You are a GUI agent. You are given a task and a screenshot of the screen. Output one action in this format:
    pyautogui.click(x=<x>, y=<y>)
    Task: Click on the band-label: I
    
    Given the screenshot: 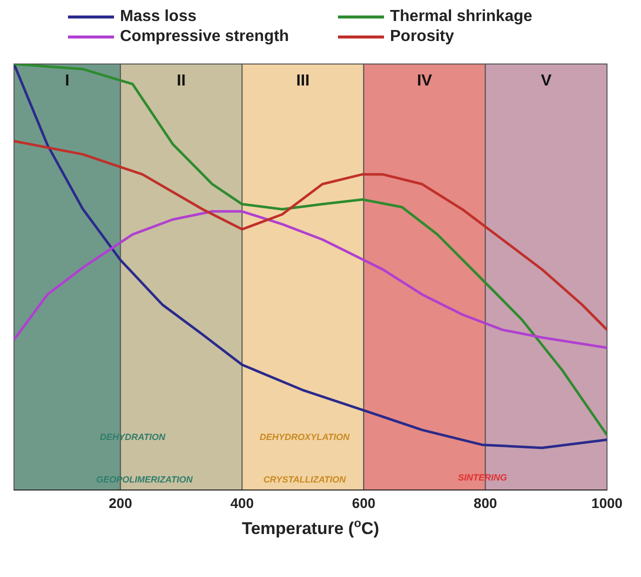 What is the action you would take?
    pyautogui.click(x=67, y=81)
    